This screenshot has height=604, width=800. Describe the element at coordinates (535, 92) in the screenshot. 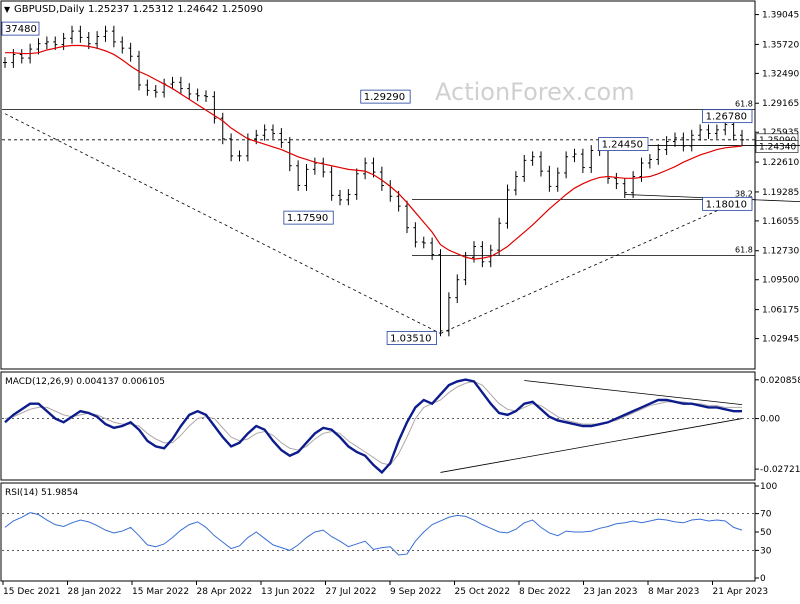

I see `watermark: ActionForex.com` at that location.